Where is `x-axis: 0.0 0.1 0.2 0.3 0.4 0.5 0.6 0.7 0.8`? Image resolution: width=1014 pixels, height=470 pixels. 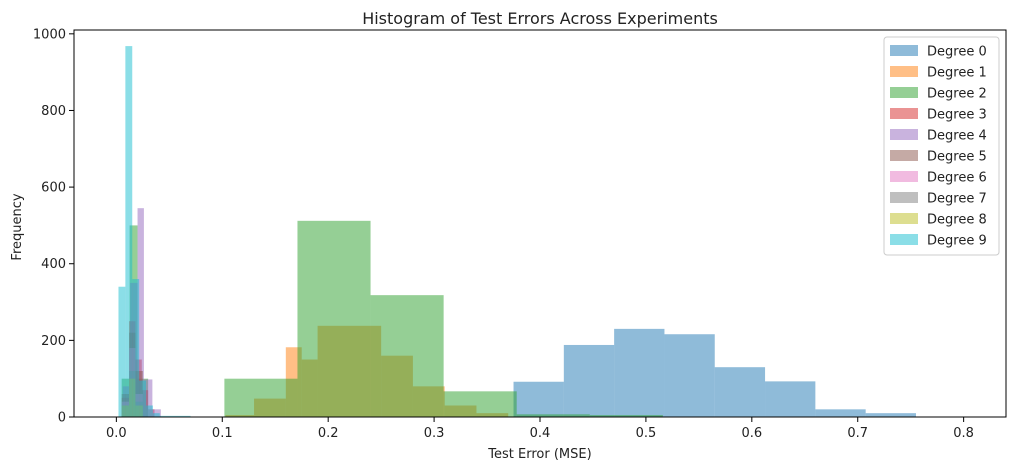
x-axis: 0.0 0.1 0.2 0.3 0.4 0.5 0.6 0.7 0.8 is located at coordinates (540, 429).